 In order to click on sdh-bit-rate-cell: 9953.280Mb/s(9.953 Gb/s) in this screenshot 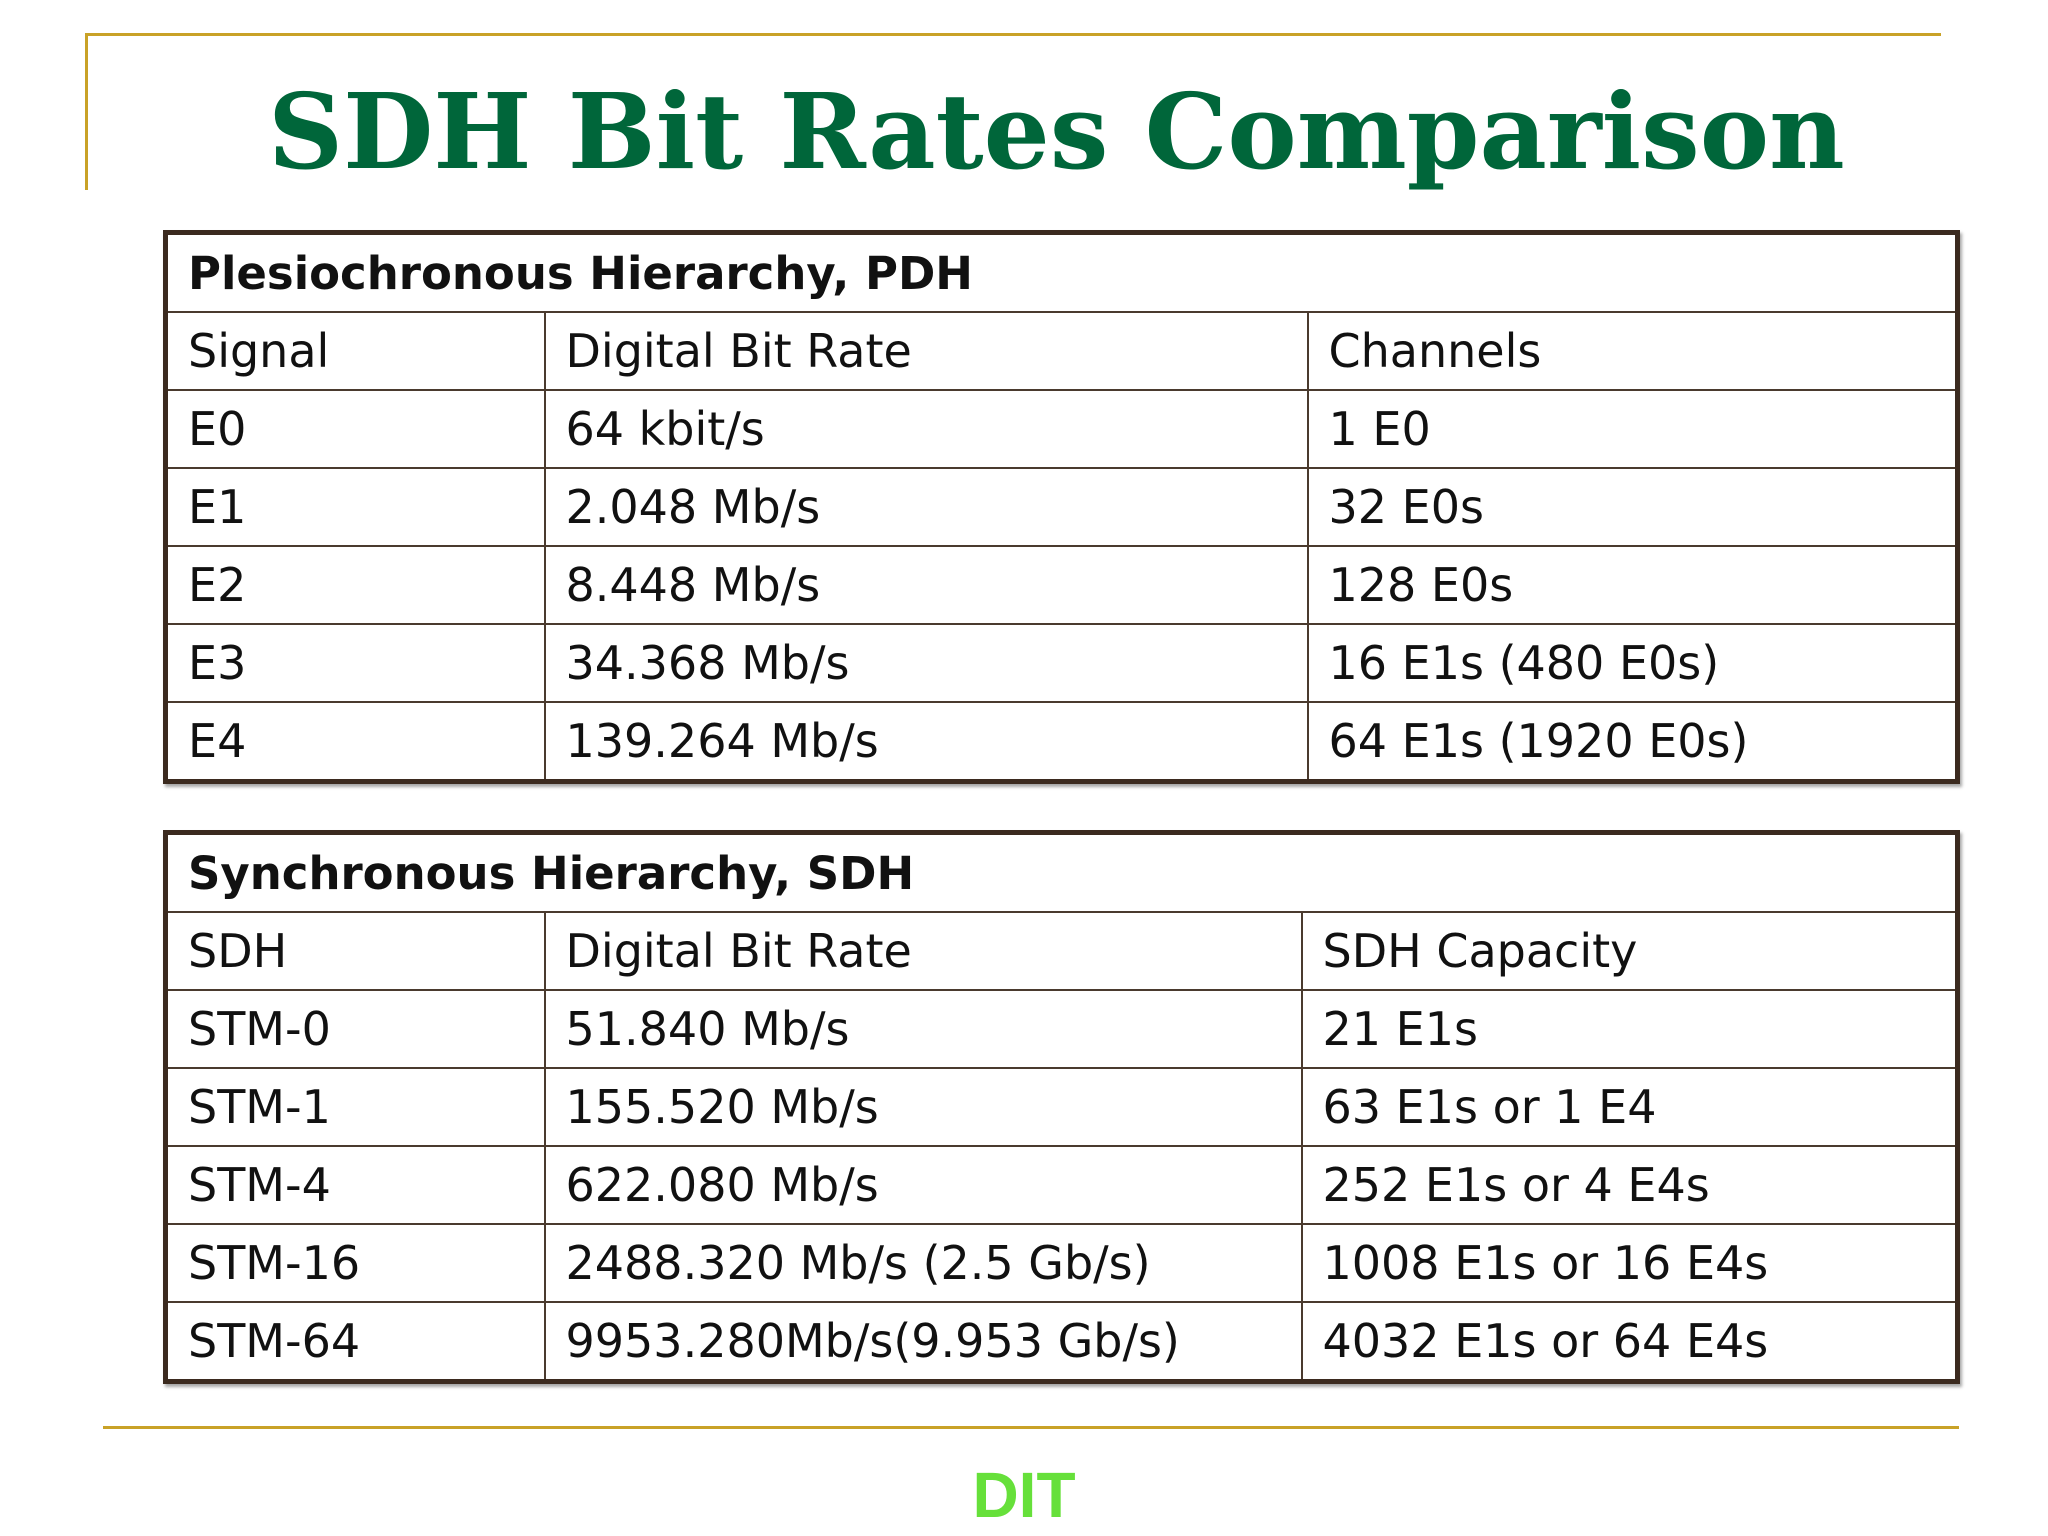, I will do `click(923, 1342)`.